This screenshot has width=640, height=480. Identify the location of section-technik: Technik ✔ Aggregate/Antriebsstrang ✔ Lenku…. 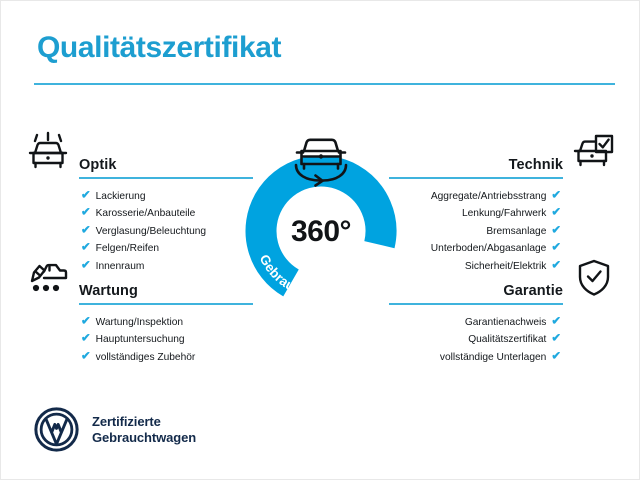
(504, 204).